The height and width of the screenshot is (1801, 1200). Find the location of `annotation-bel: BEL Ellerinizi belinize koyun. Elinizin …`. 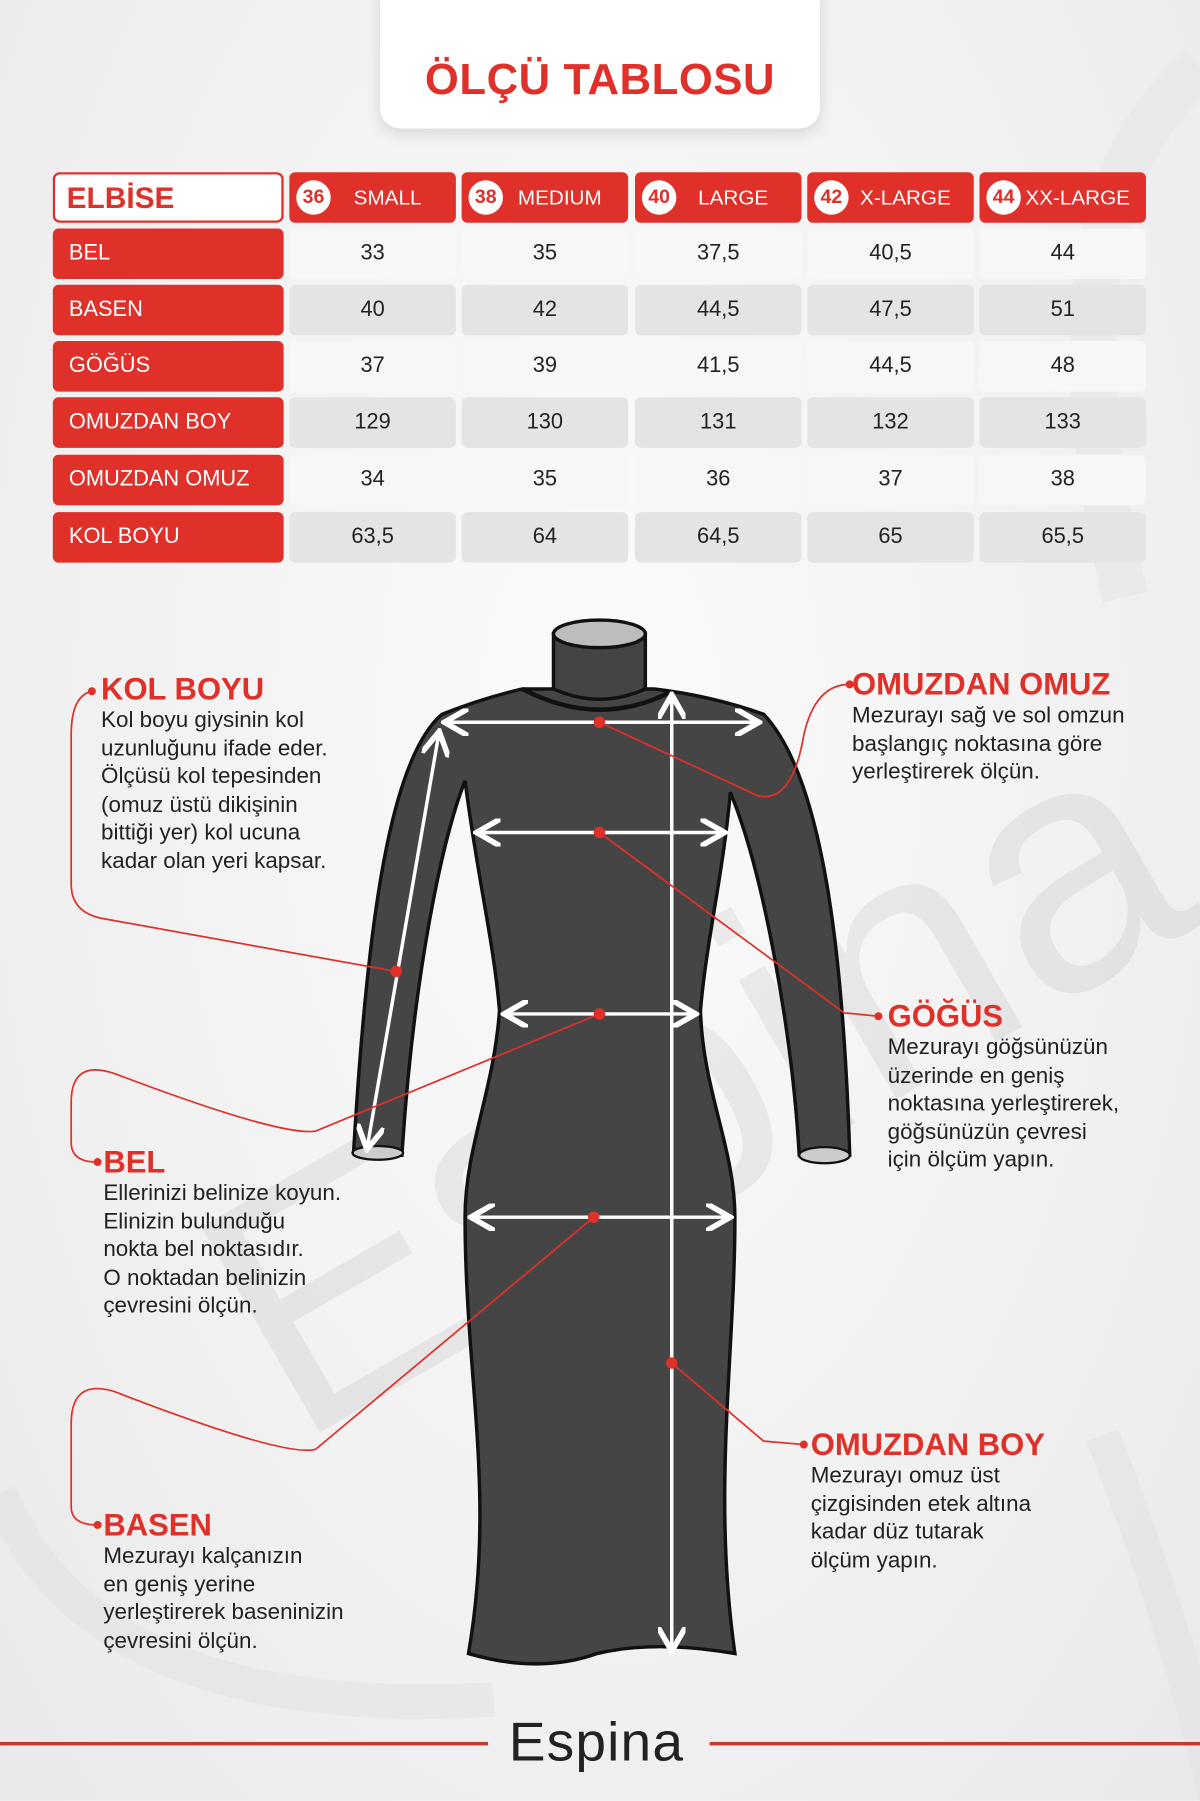

annotation-bel: BEL Ellerinizi belinize koyun. Elinizin … is located at coordinates (222, 1232).